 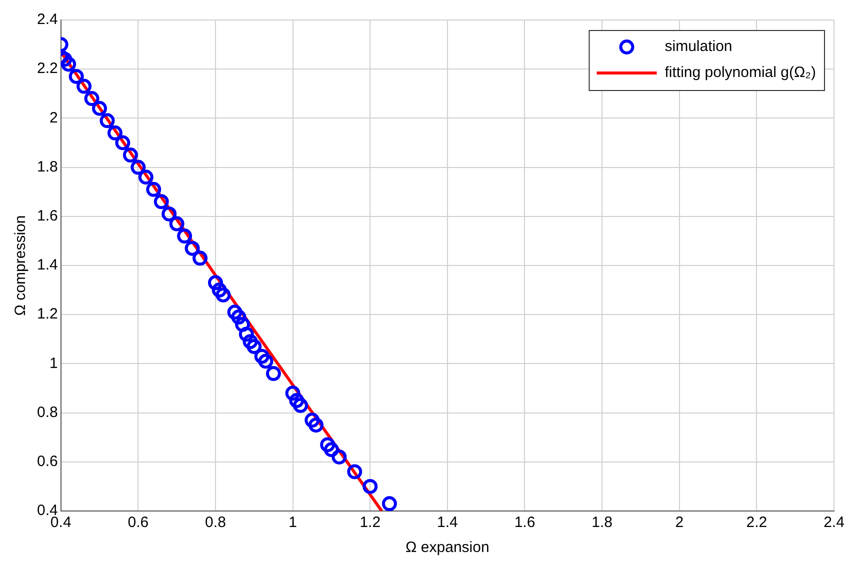 What do you see at coordinates (679, 523) in the screenshot?
I see `x-tick-label: 2` at bounding box center [679, 523].